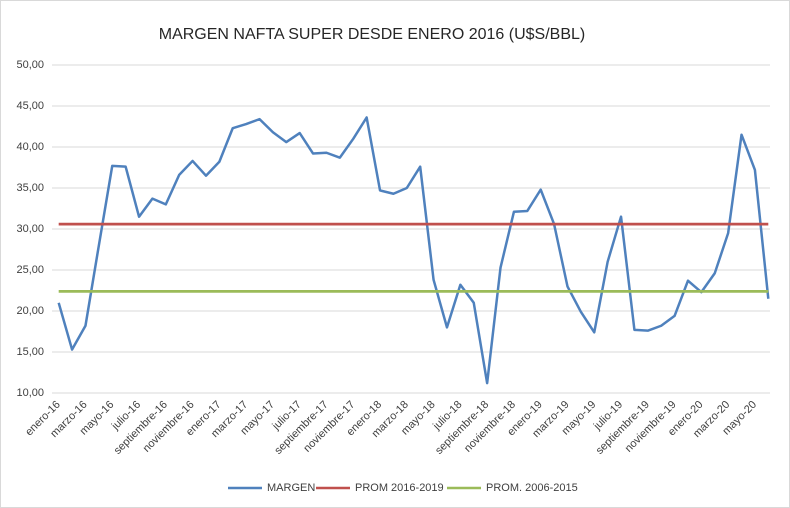 This screenshot has width=790, height=508. What do you see at coordinates (30, 147) in the screenshot?
I see `y-tick-label: 40,00` at bounding box center [30, 147].